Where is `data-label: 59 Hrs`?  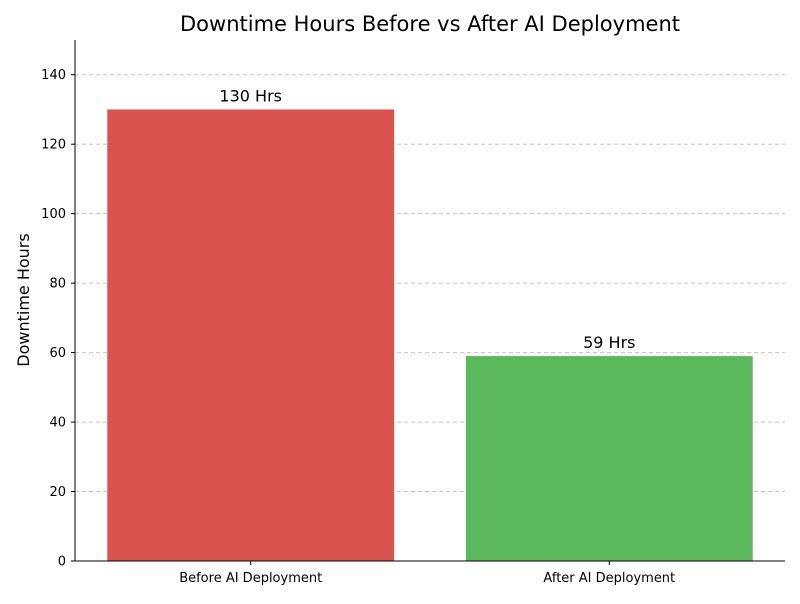 data-label: 59 Hrs is located at coordinates (609, 342).